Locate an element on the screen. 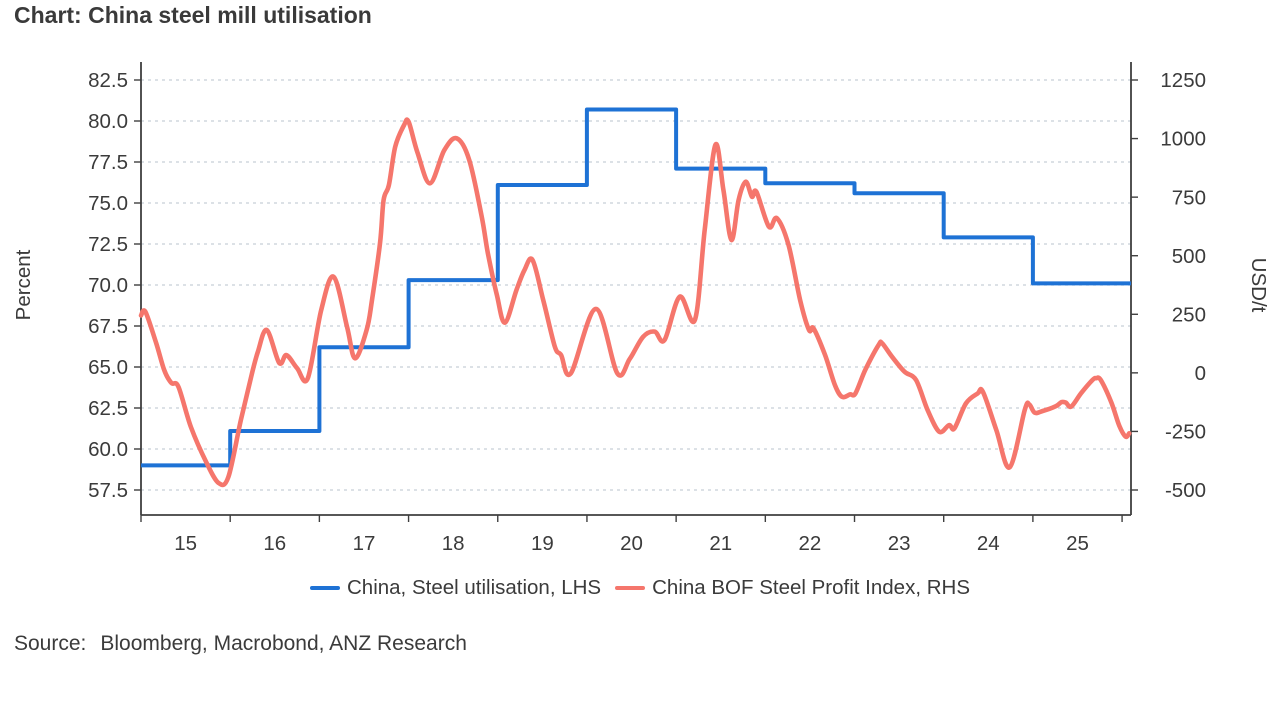 The height and width of the screenshot is (720, 1280). x-axis-tick-label: 17 is located at coordinates (364, 543).